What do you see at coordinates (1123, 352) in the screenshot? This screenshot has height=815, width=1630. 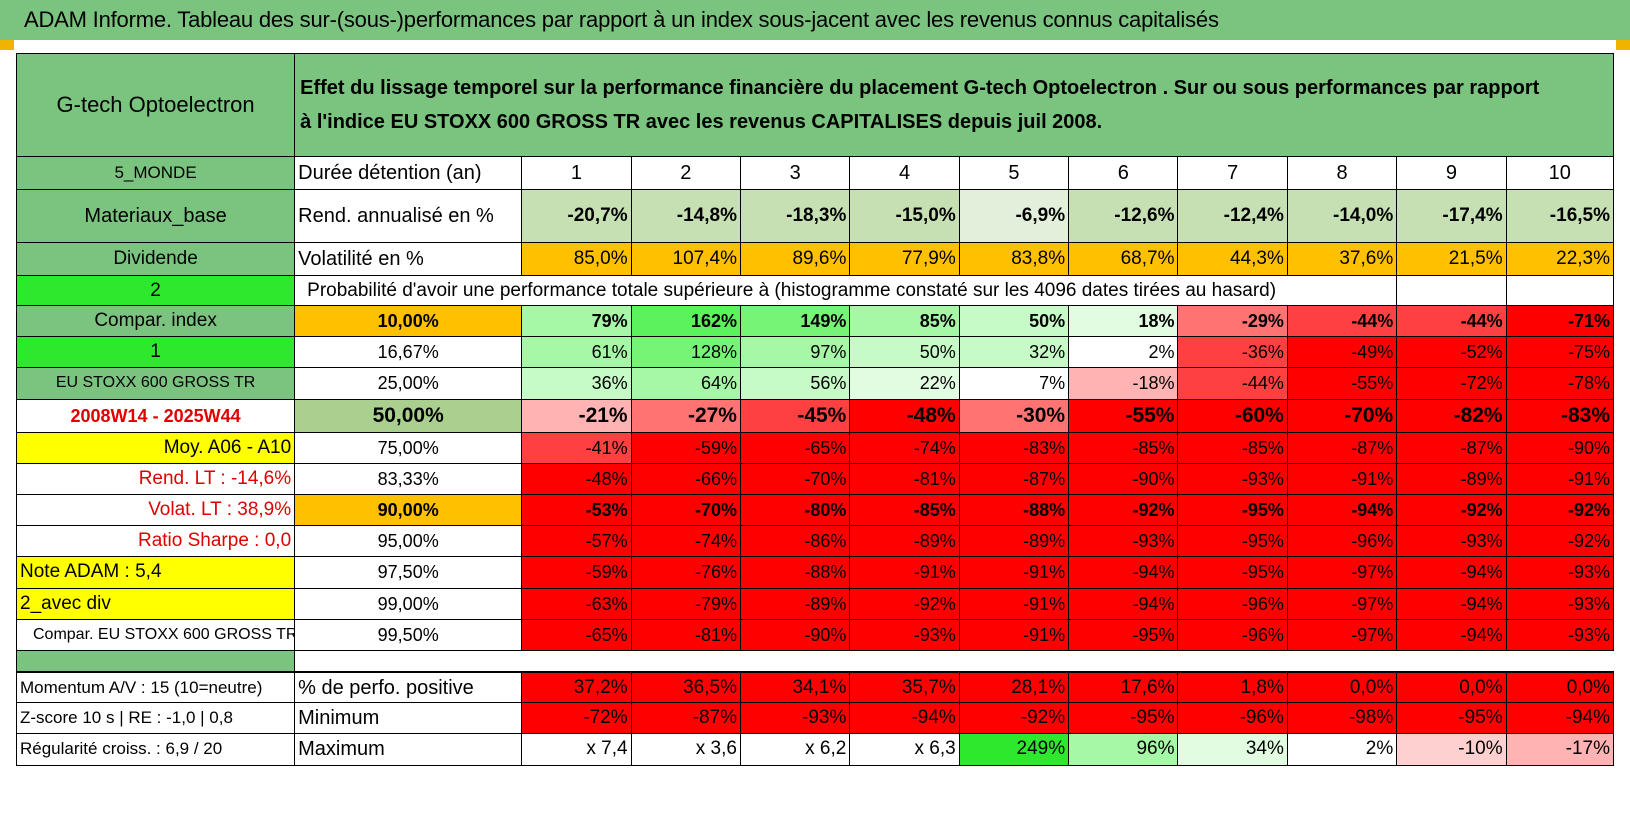 I see `percentile-value: 2%` at bounding box center [1123, 352].